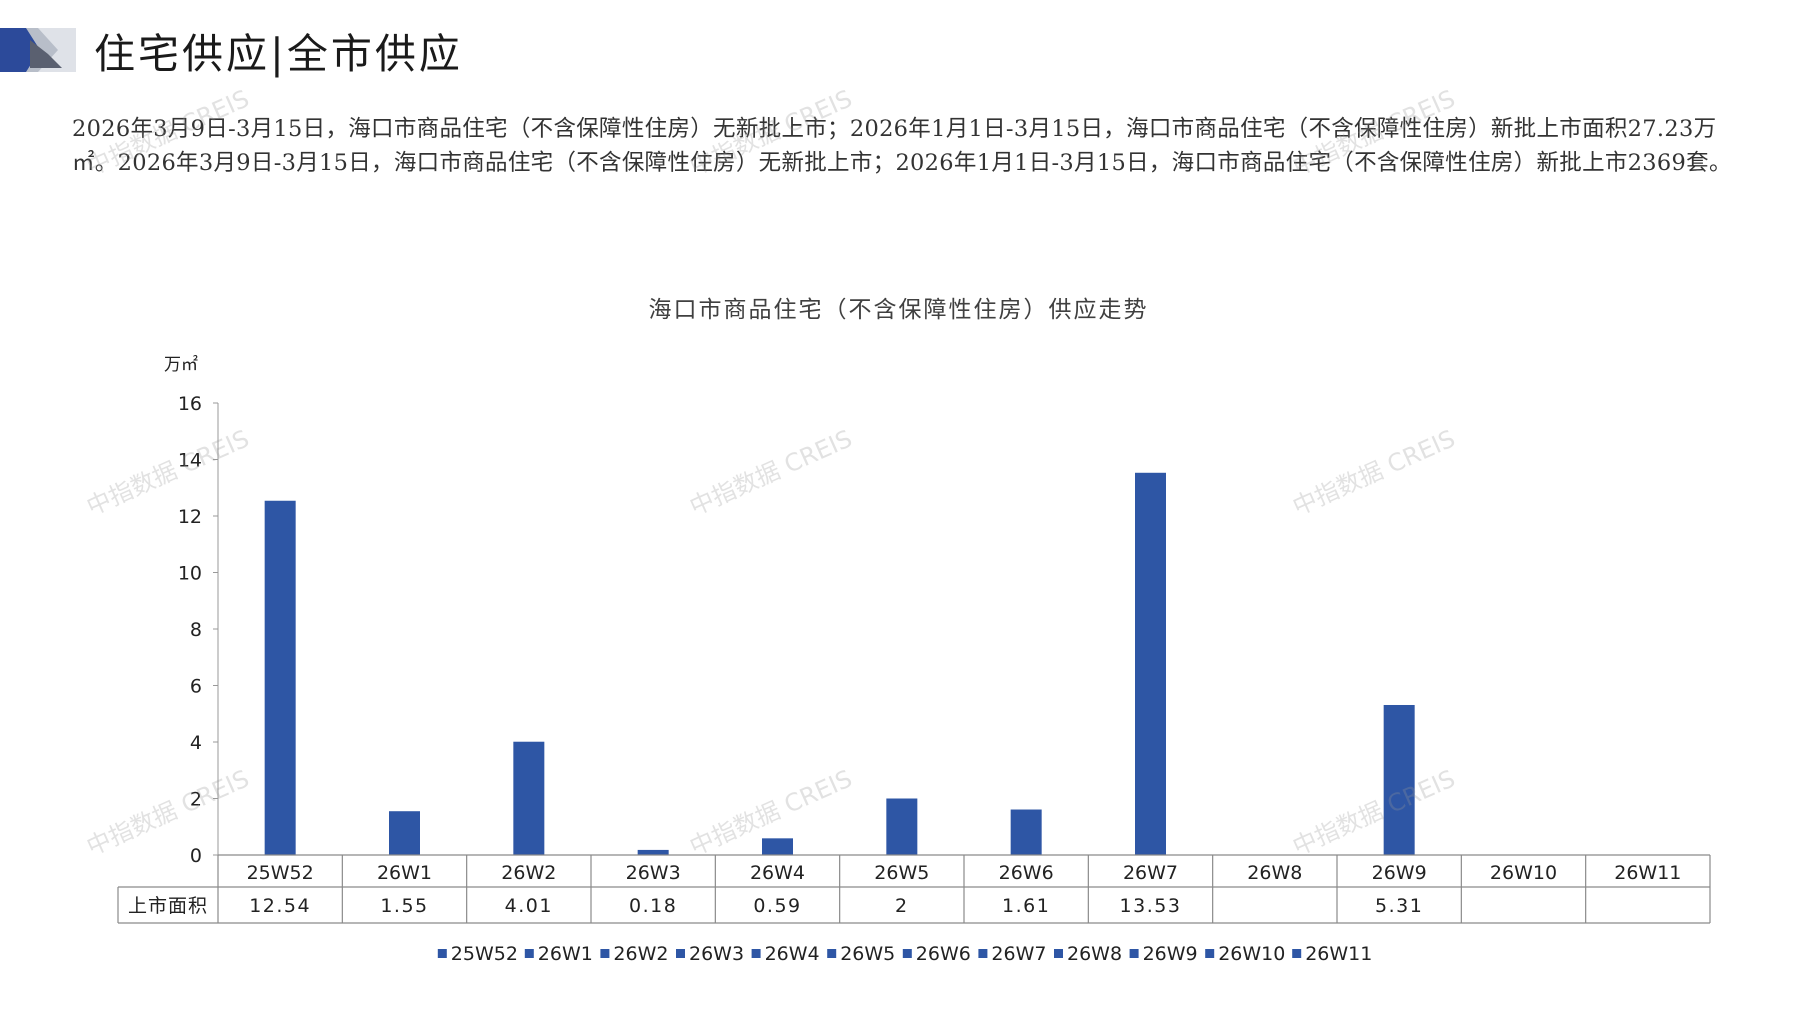 This screenshot has width=1797, height=1010. I want to click on y-tick-label: 16, so click(190, 404).